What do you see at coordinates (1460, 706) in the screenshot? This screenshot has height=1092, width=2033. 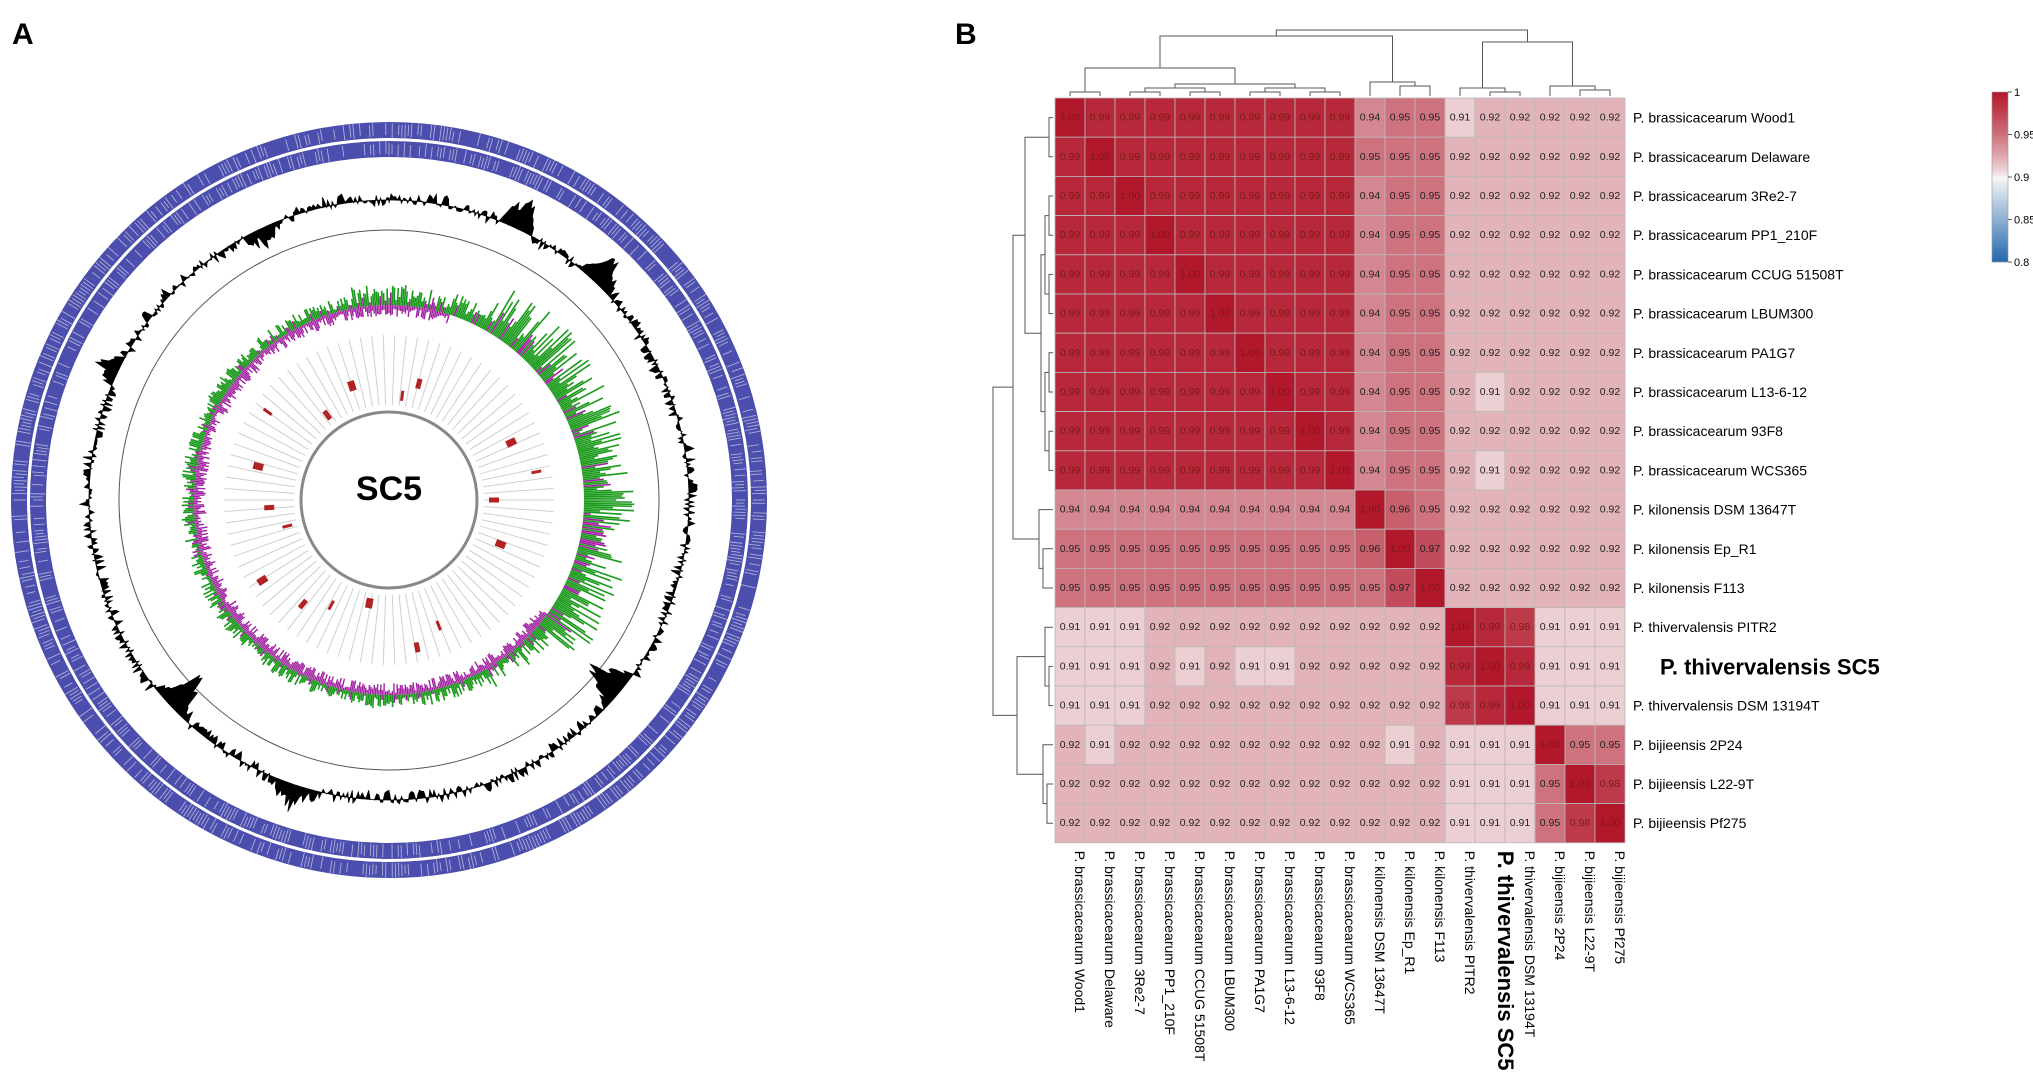 I see `cell-value: 0.98` at bounding box center [1460, 706].